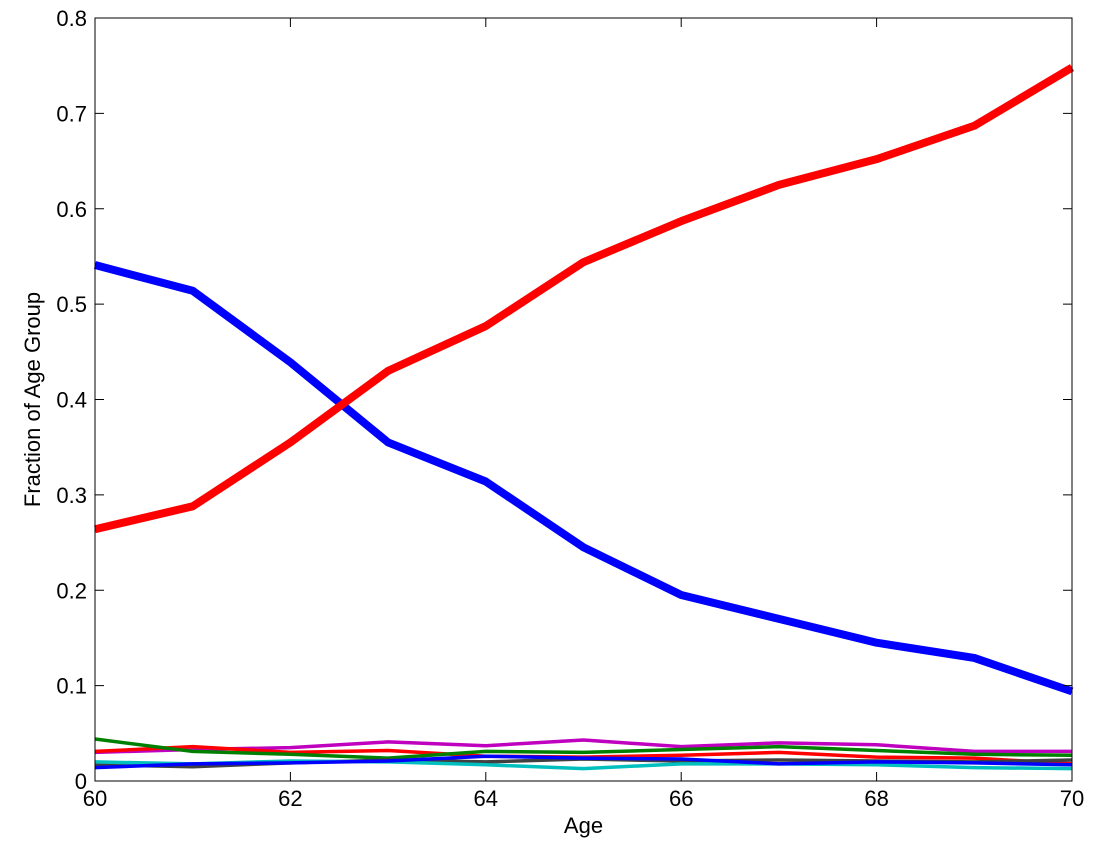 The height and width of the screenshot is (859, 1095). Describe the element at coordinates (71, 113) in the screenshot. I see `y-tick-label: 0.7` at that location.